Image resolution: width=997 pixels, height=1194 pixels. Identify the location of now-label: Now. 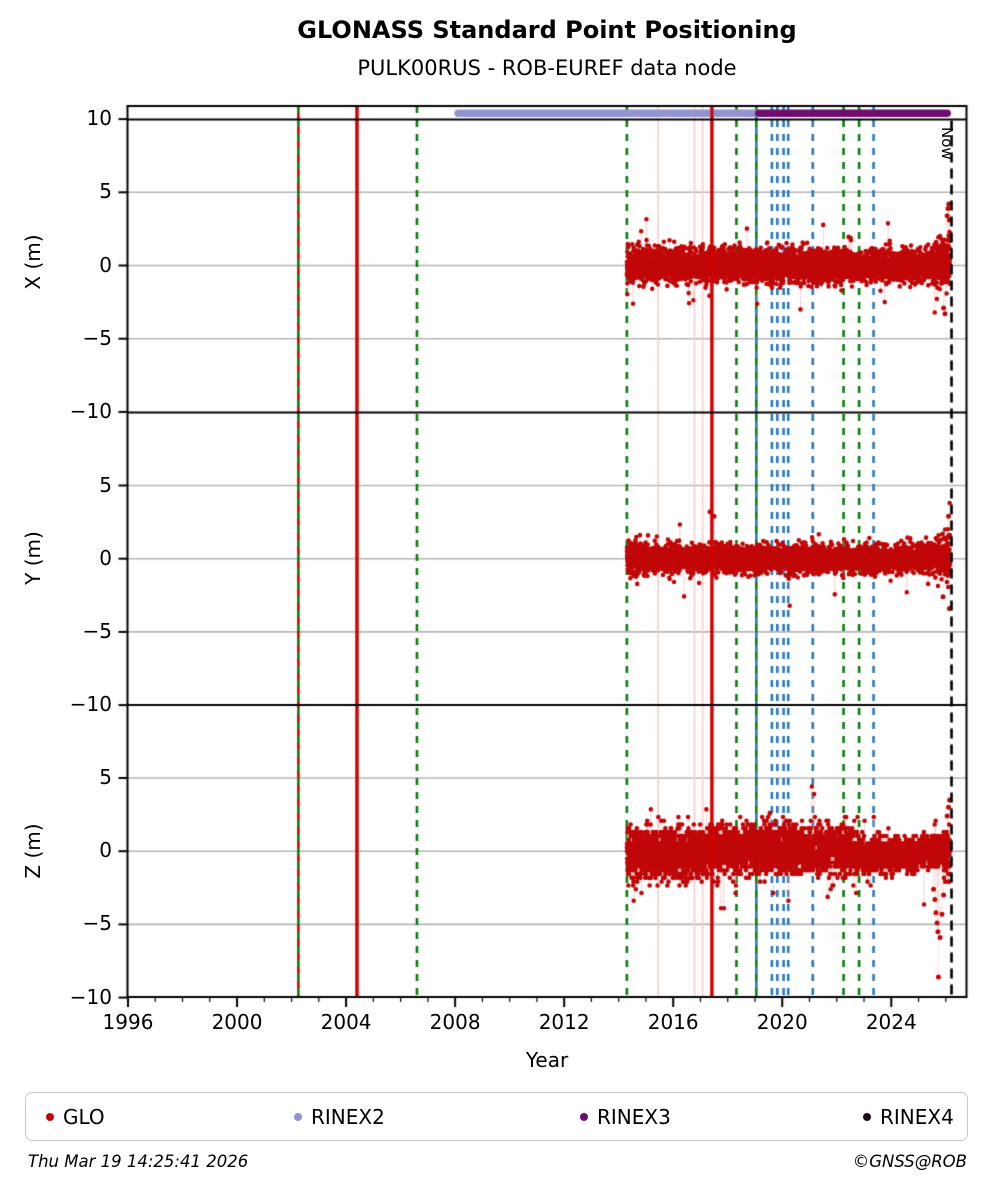
(947, 143).